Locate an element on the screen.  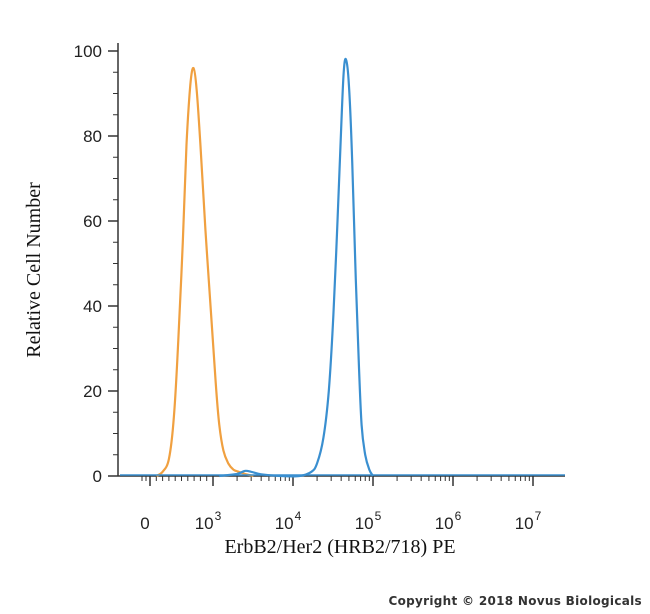
x-axis-title: ErbB2/Her2 (HRB2/718) PE is located at coordinates (339, 547).